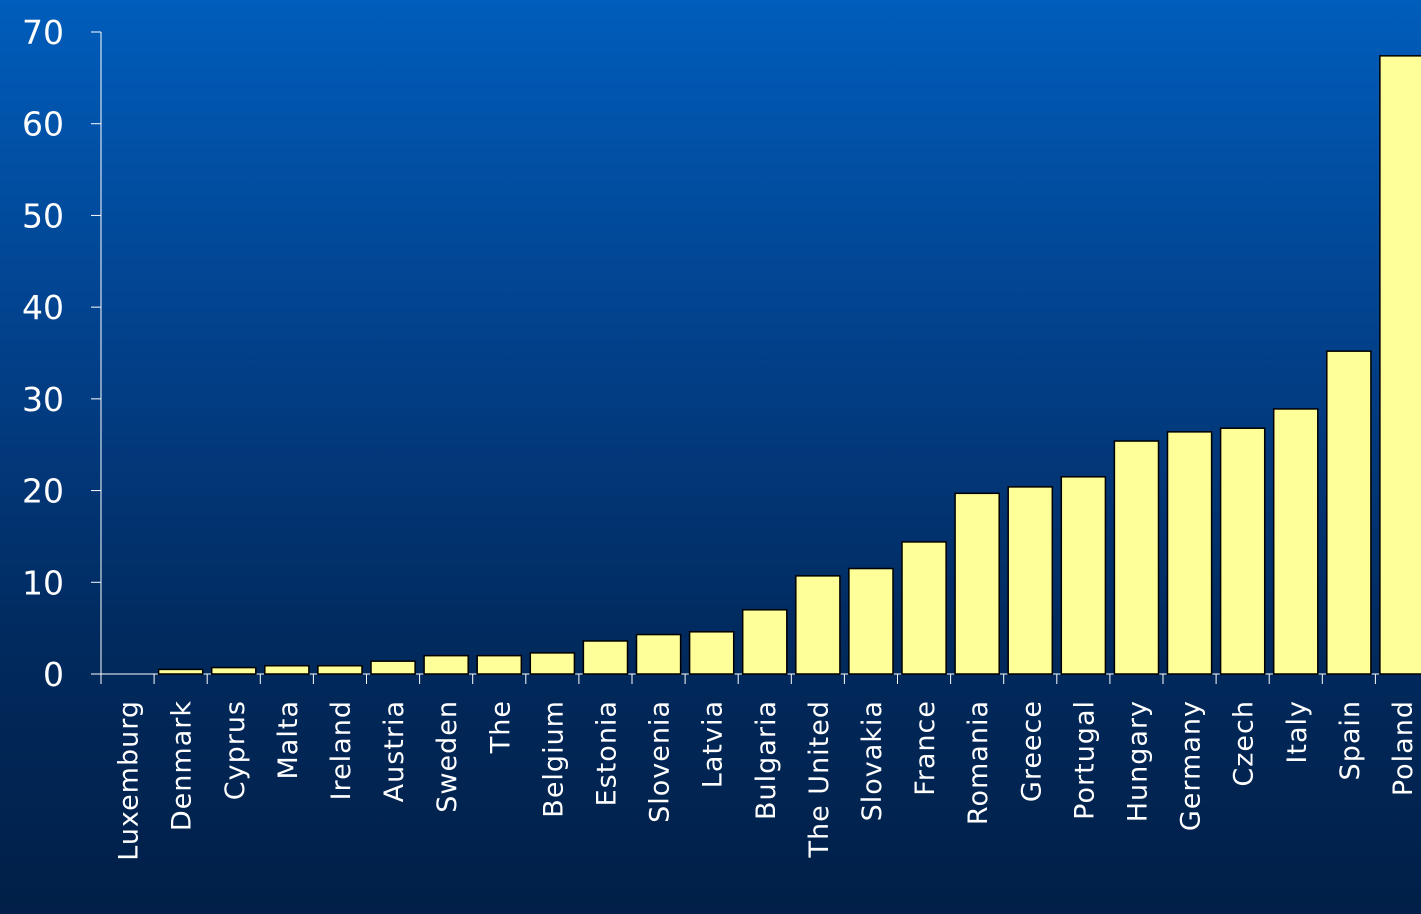 This screenshot has width=1421, height=914. What do you see at coordinates (287, 669) in the screenshot?
I see `bar-malta` at bounding box center [287, 669].